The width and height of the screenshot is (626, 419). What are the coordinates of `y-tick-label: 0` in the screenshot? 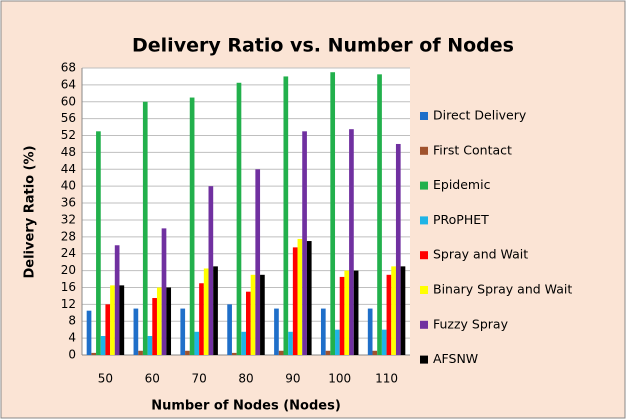 It's located at (72, 355).